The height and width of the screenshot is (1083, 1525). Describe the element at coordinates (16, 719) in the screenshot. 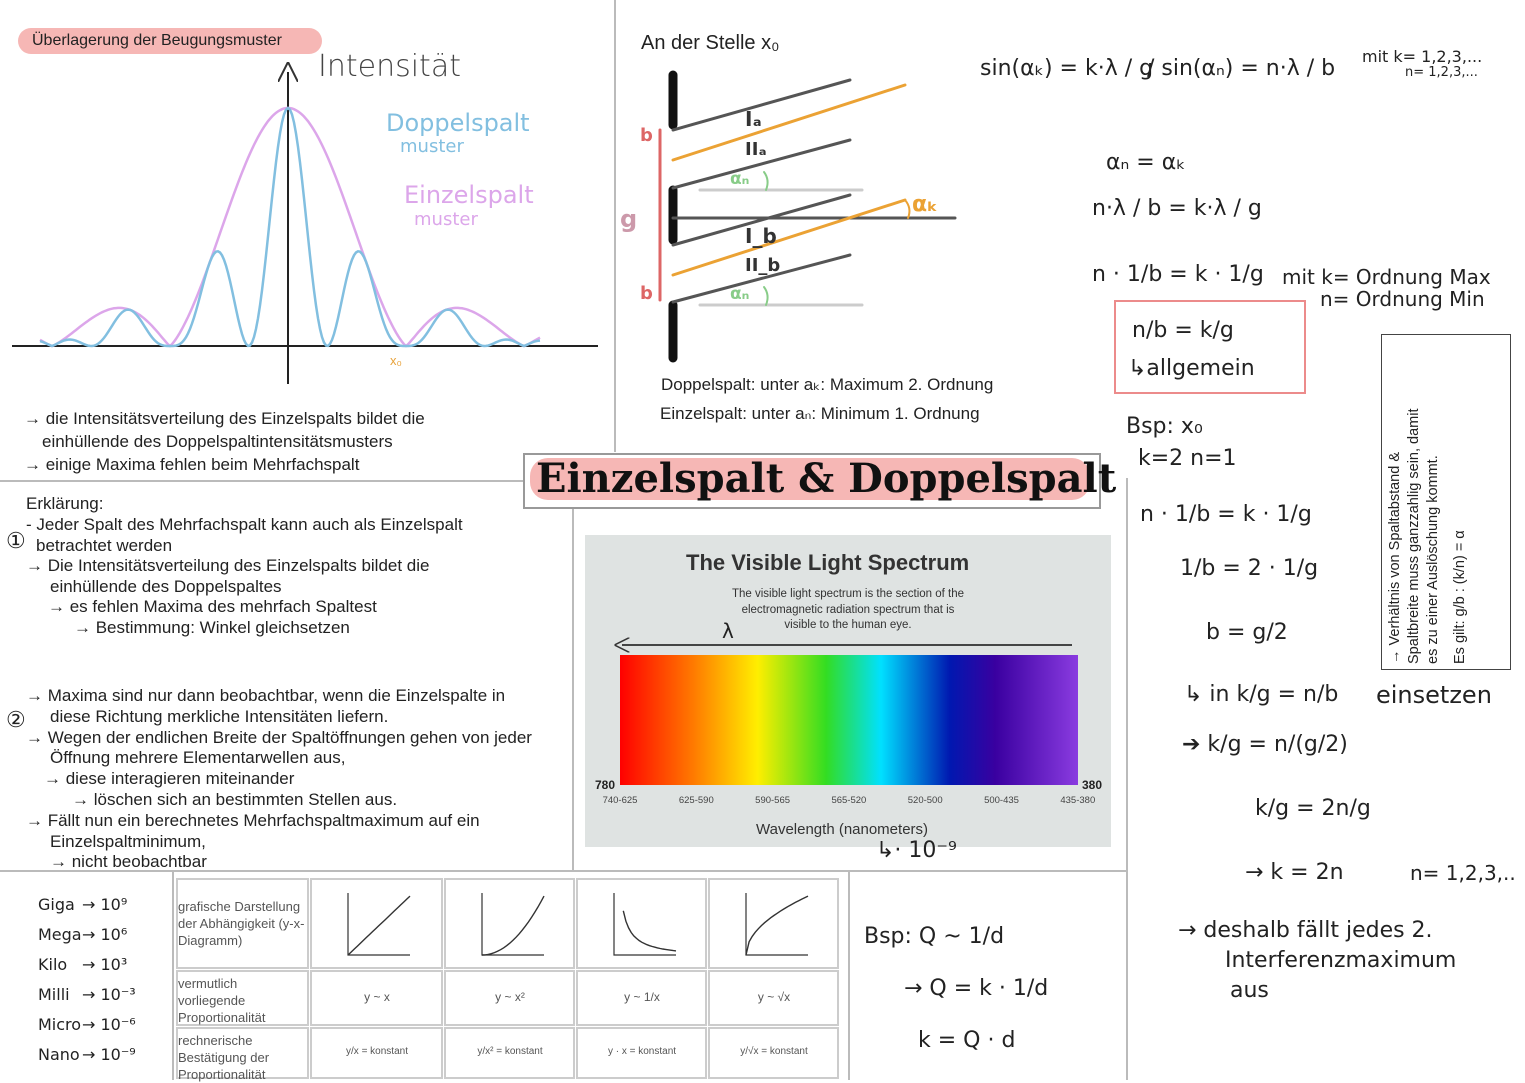

I see `marker: ②` at that location.